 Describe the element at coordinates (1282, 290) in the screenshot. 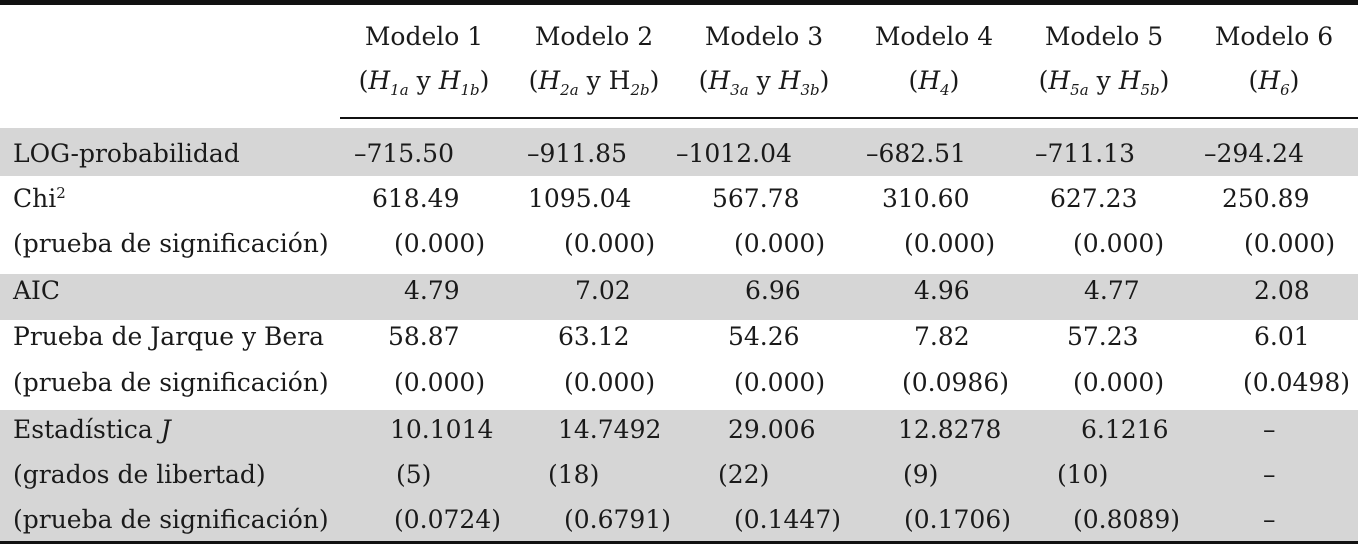

I see `cell: 2.08` at that location.